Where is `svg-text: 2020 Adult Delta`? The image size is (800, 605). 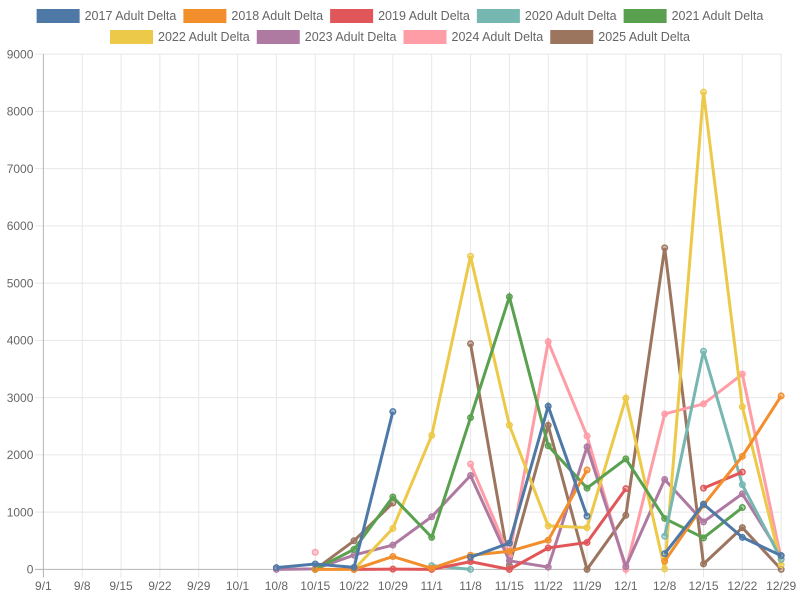 svg-text: 2020 Adult Delta is located at coordinates (571, 16).